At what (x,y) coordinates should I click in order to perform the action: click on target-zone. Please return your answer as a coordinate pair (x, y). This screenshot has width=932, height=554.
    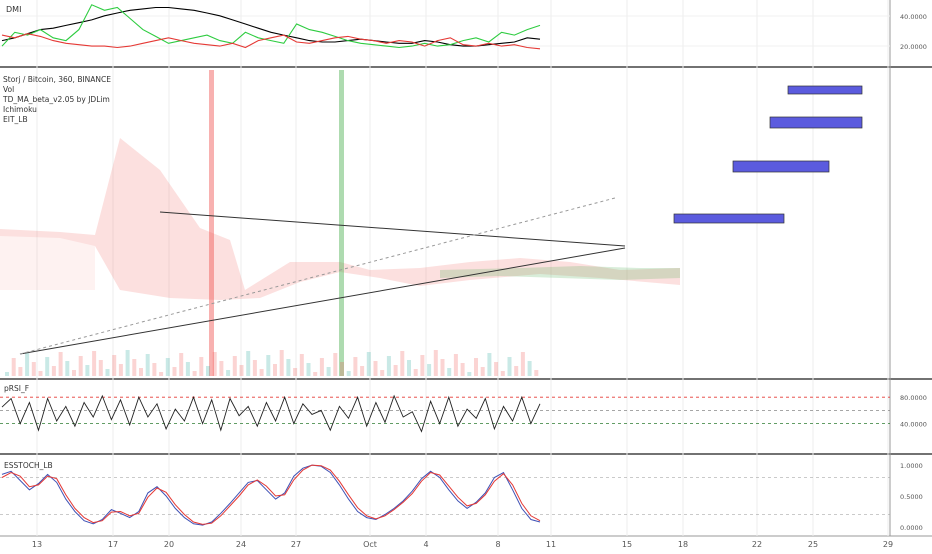
    Looking at the image, I should click on (816, 122).